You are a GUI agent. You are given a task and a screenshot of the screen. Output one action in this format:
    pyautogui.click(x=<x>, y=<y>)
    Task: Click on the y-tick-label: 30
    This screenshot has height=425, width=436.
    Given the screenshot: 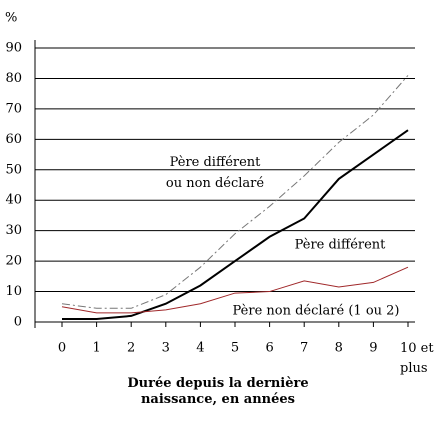 What is the action you would take?
    pyautogui.click(x=13, y=230)
    